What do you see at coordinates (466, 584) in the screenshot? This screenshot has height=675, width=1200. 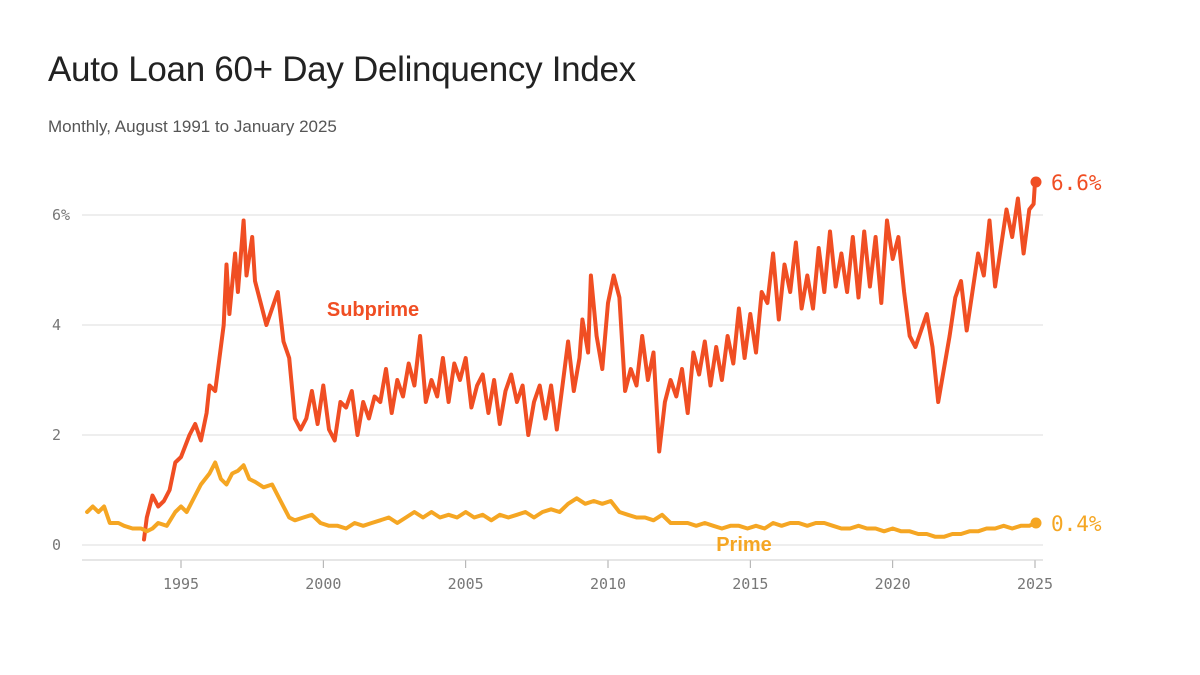 I see `x-tick-label: 2005` at bounding box center [466, 584].